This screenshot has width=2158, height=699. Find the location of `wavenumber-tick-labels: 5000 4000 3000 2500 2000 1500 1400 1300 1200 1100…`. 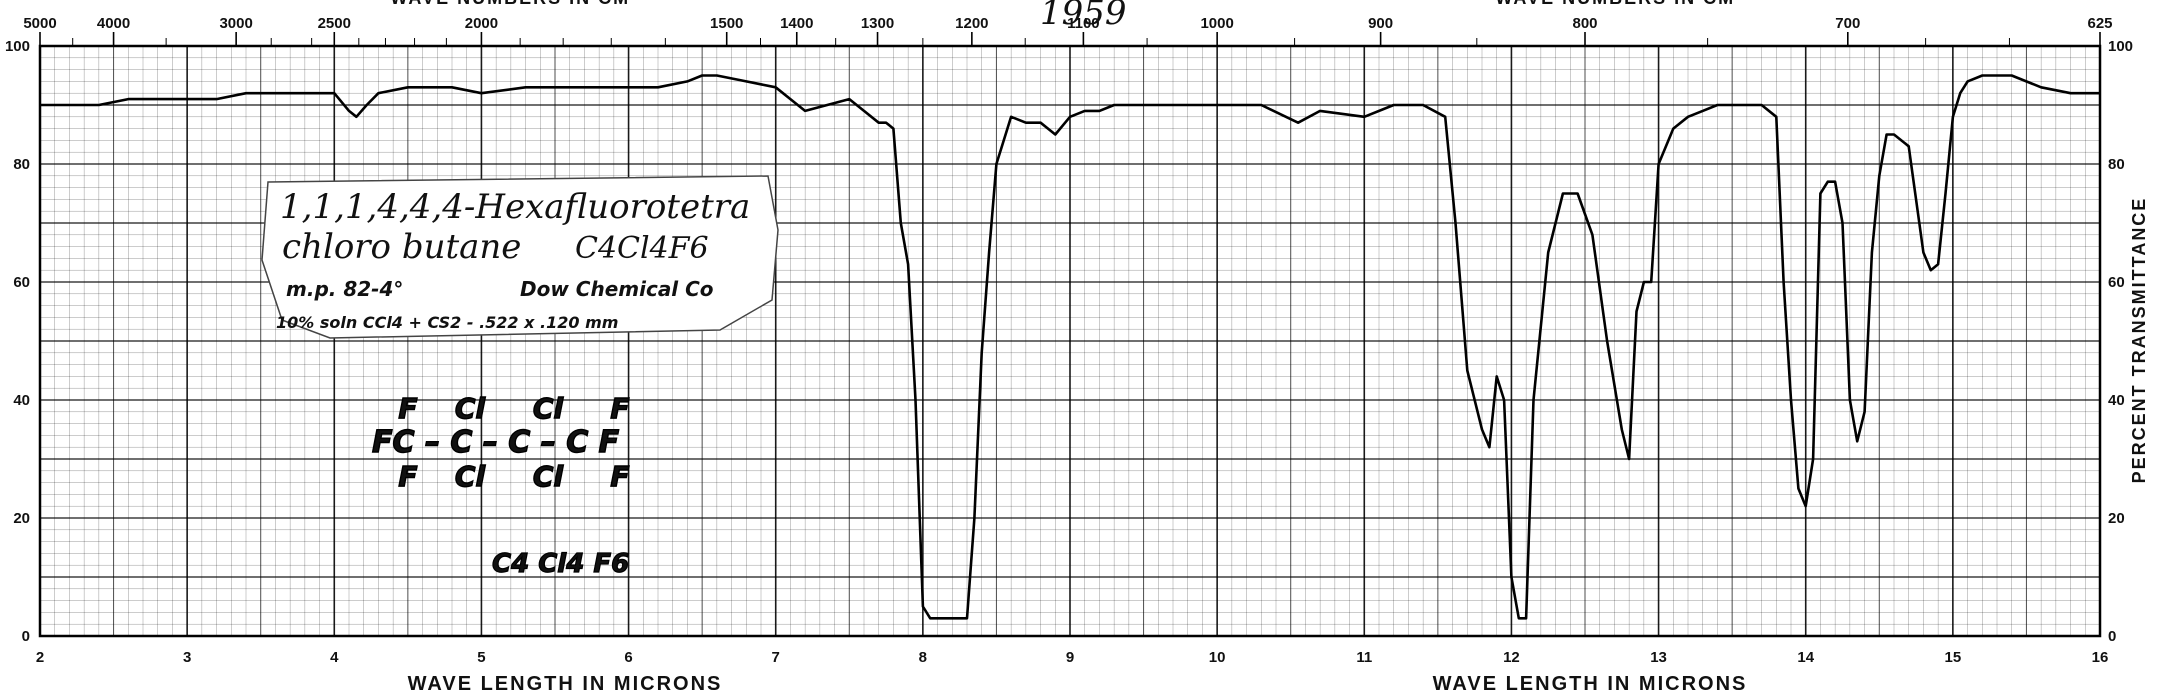

wavenumber-tick-labels: 5000 4000 3000 2500 2000 1500 1400 1300 1200 1100… is located at coordinates (1067, 23).